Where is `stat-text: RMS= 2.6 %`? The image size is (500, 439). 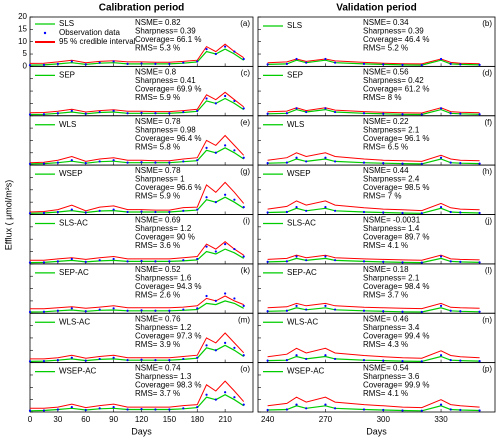 stat-text: RMS= 2.6 % is located at coordinates (157, 294).